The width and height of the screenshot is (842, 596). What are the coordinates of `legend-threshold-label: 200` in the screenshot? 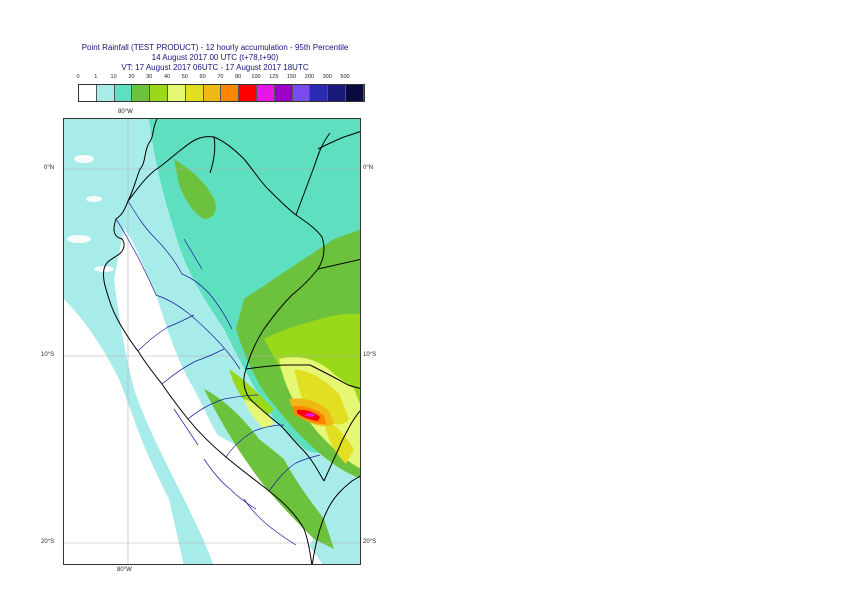 It's located at (309, 77).